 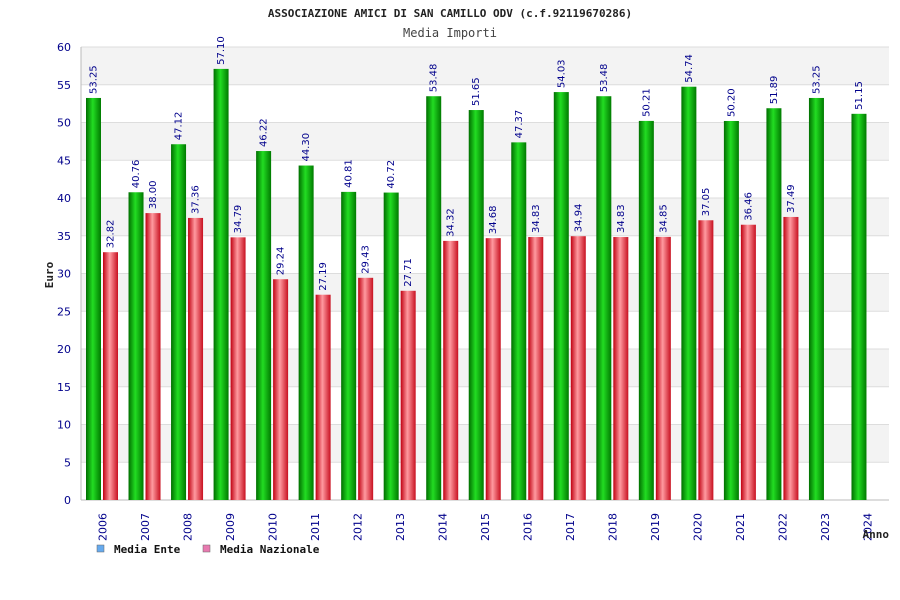 I want to click on bar-media-nazionale-2014, so click(x=451, y=370).